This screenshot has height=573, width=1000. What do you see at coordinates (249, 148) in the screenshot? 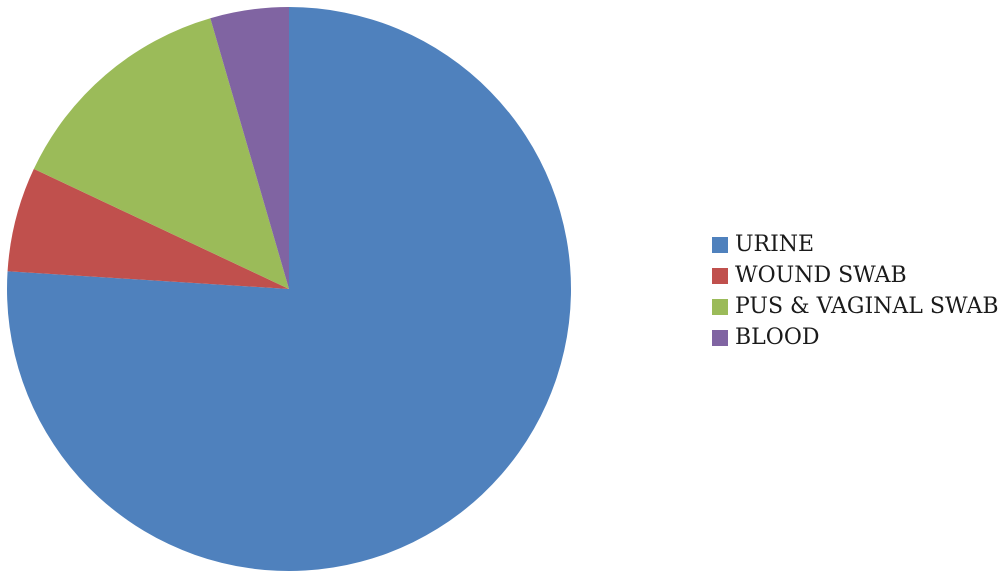
I see `pie-slice-blood` at bounding box center [249, 148].